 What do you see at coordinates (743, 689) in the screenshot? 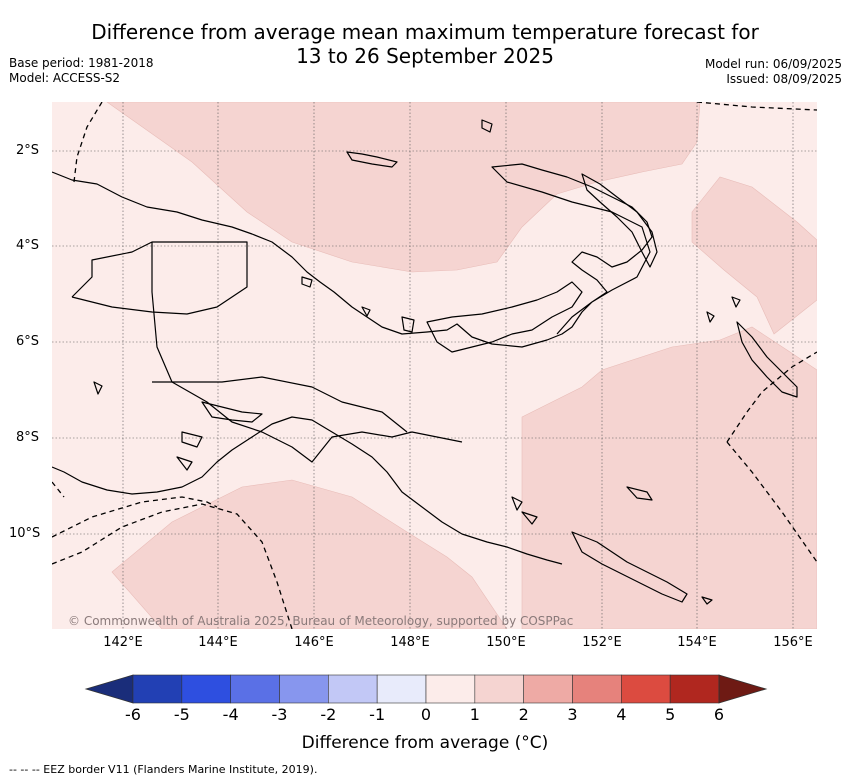
I see `colorbar-over-arrow` at bounding box center [743, 689].